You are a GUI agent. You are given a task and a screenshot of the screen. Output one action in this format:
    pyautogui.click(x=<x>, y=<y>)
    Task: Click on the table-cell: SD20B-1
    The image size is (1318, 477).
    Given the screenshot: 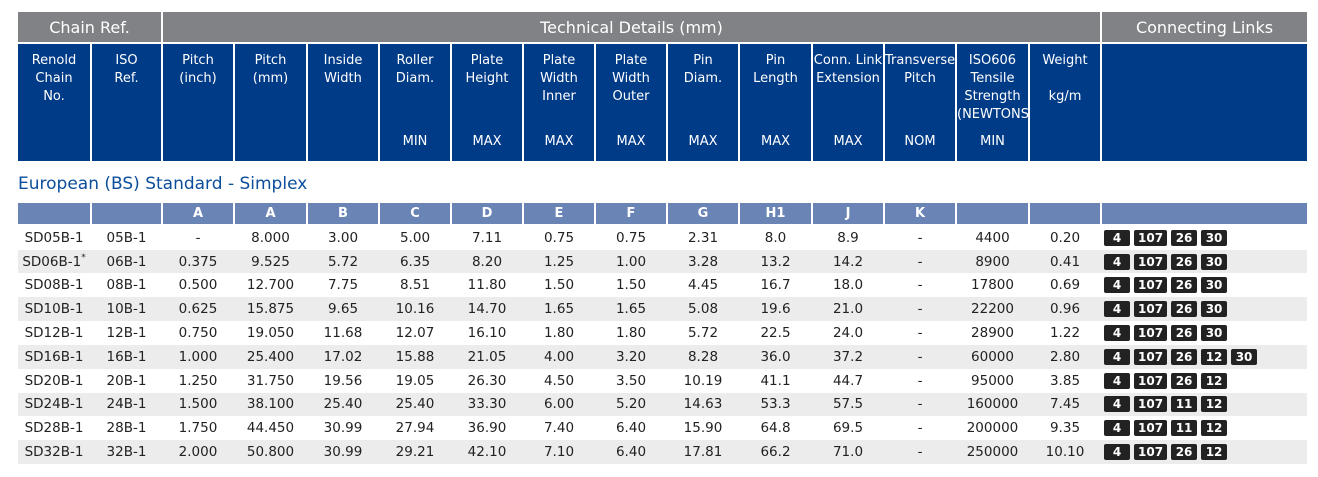 What is the action you would take?
    pyautogui.click(x=54, y=380)
    